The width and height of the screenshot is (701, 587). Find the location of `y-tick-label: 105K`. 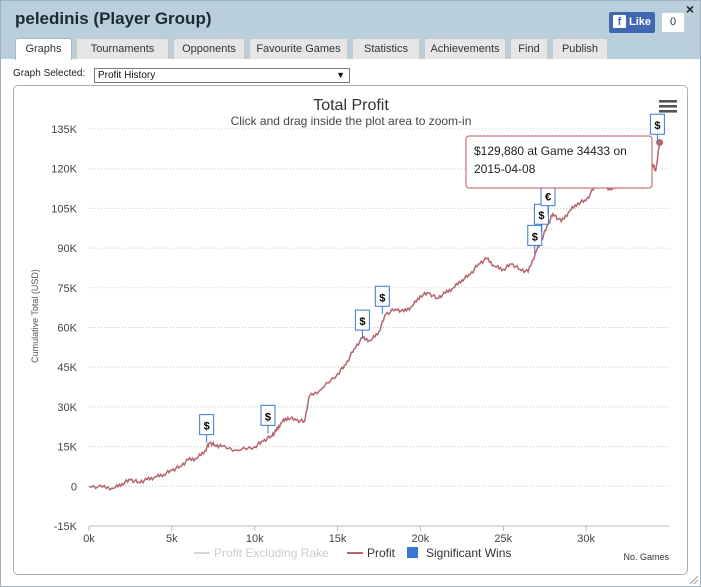

y-tick-label: 105K is located at coordinates (64, 209).